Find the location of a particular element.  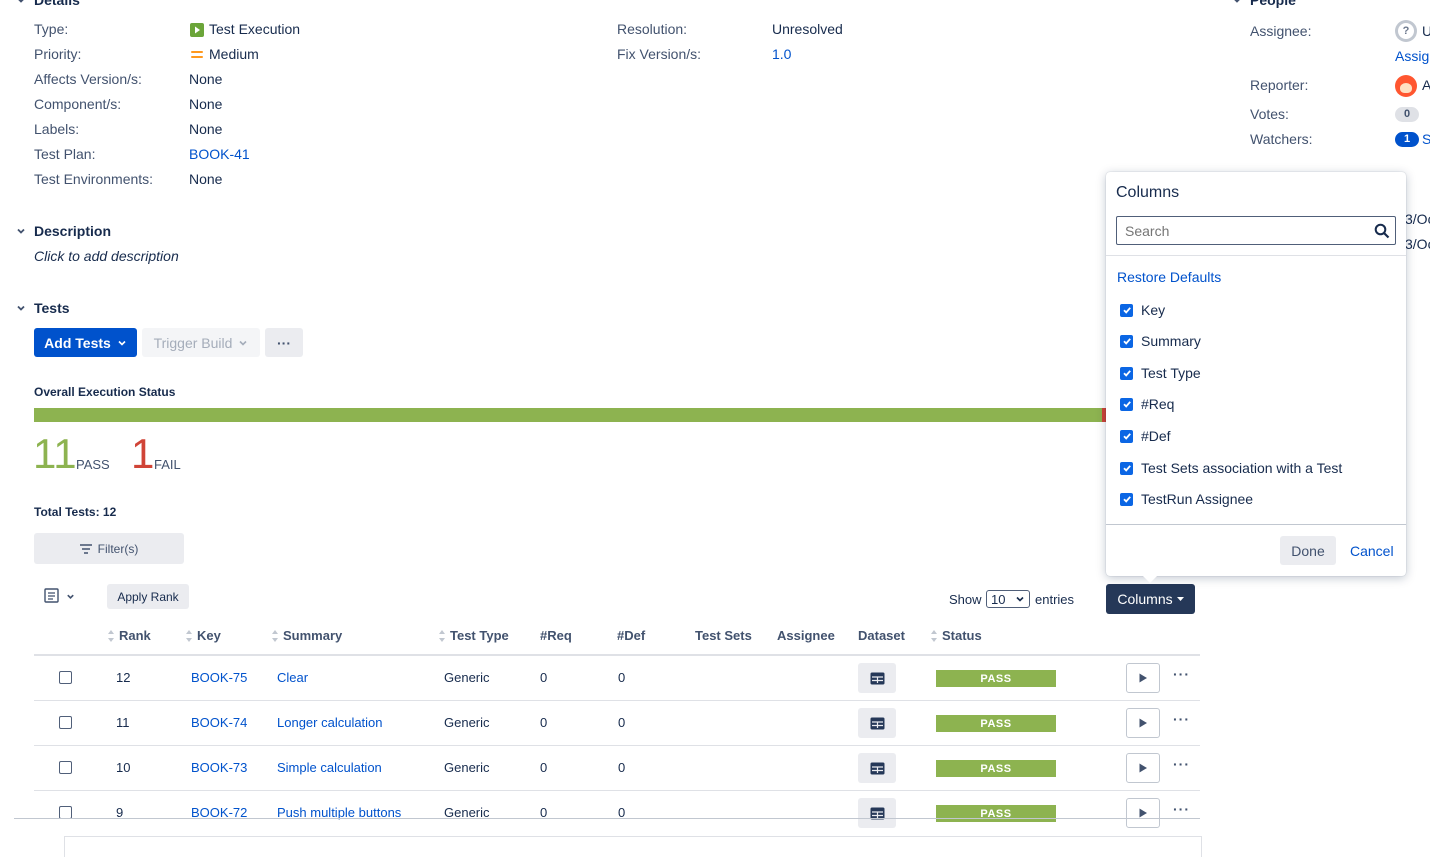

people-collapse-icon is located at coordinates (1237, 3).